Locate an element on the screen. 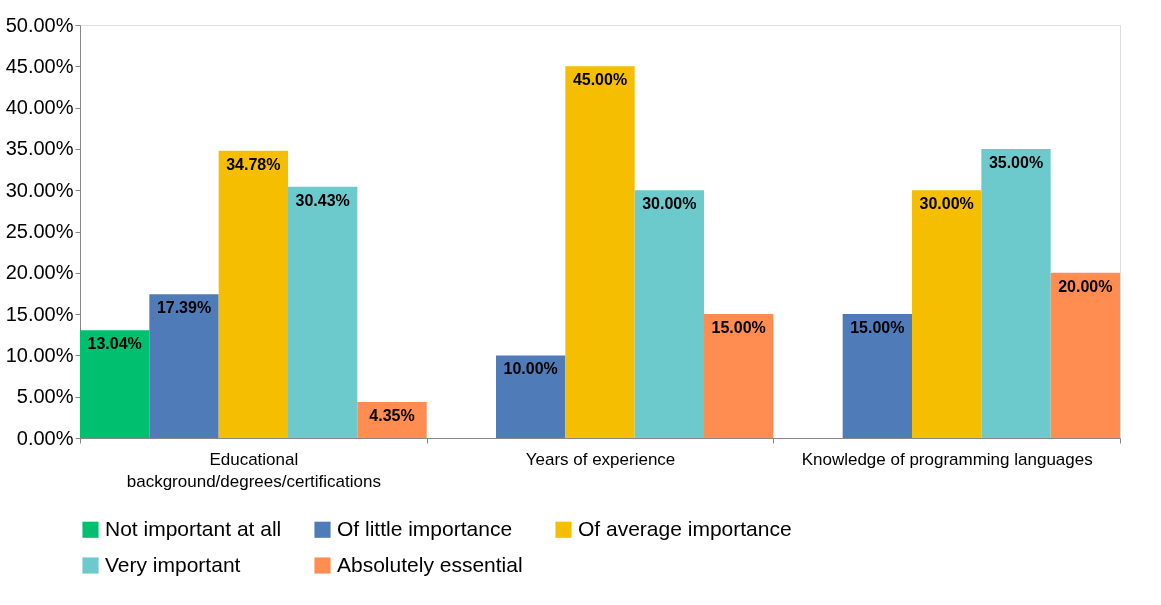 Image resolution: width=1161 pixels, height=605 pixels. legend-label: Of little importance is located at coordinates (425, 528).